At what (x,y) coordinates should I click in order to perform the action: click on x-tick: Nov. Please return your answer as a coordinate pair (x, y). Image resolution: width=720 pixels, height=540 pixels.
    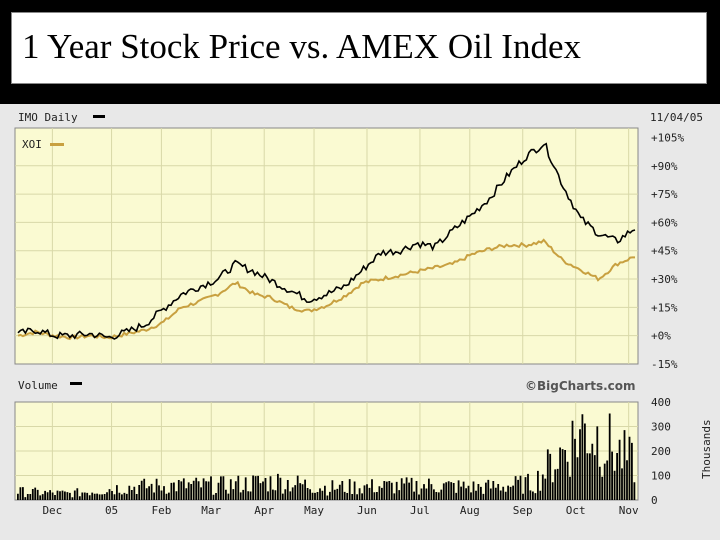
    Looking at the image, I should click on (629, 510).